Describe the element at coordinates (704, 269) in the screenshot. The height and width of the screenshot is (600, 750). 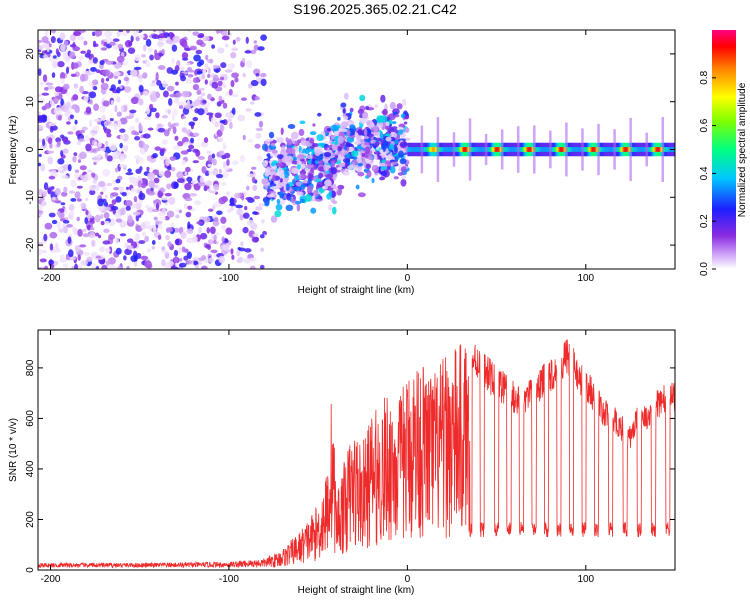
I see `colorbar-tick-label: 0.0` at that location.